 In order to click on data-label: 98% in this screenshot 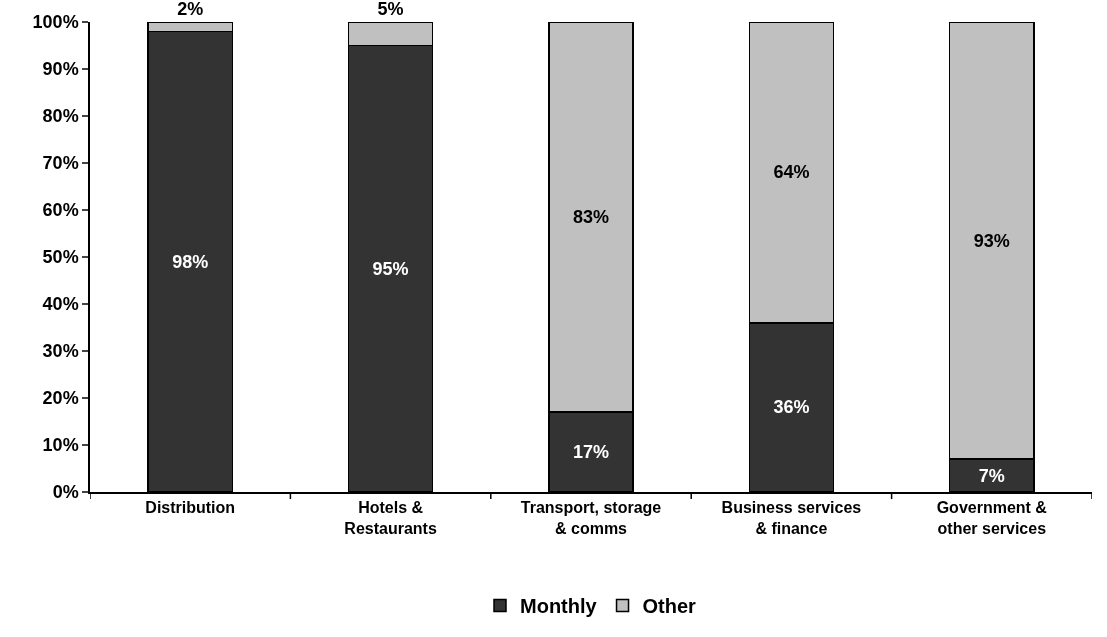, I will do `click(190, 261)`.